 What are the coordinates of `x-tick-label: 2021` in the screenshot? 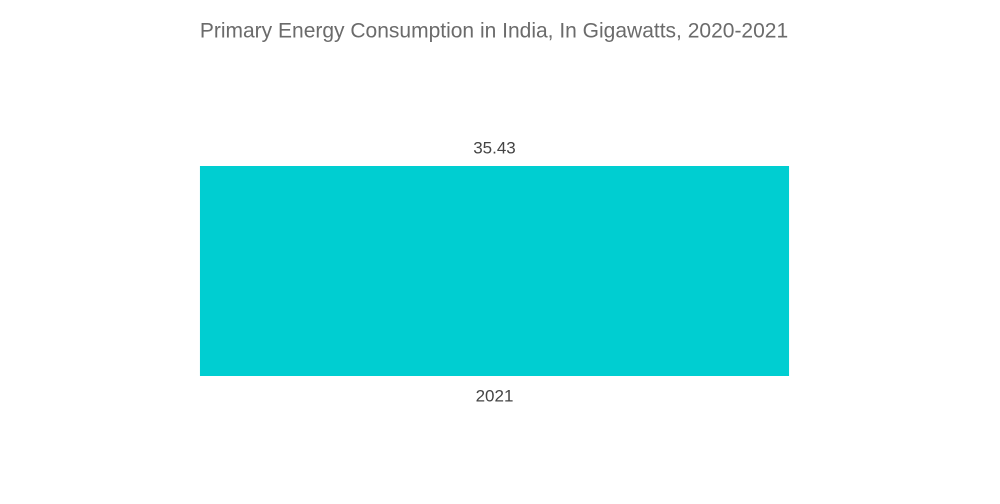 It's located at (495, 395).